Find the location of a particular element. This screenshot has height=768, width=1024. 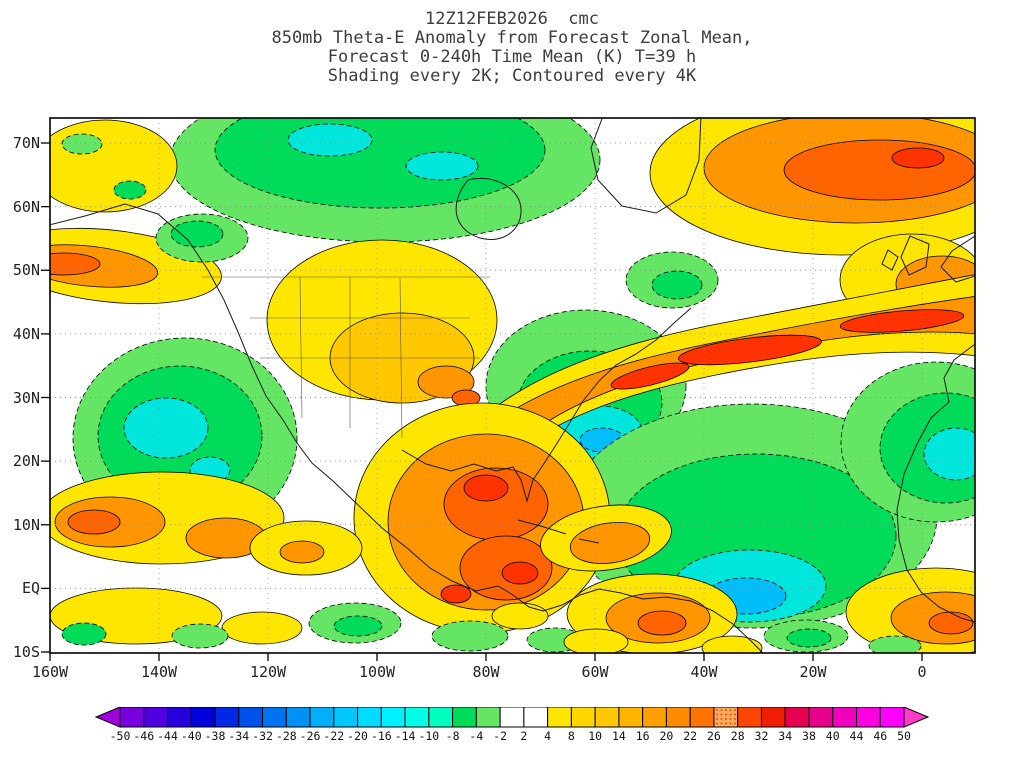

colorbar-tick-label: -34 is located at coordinates (238, 736).